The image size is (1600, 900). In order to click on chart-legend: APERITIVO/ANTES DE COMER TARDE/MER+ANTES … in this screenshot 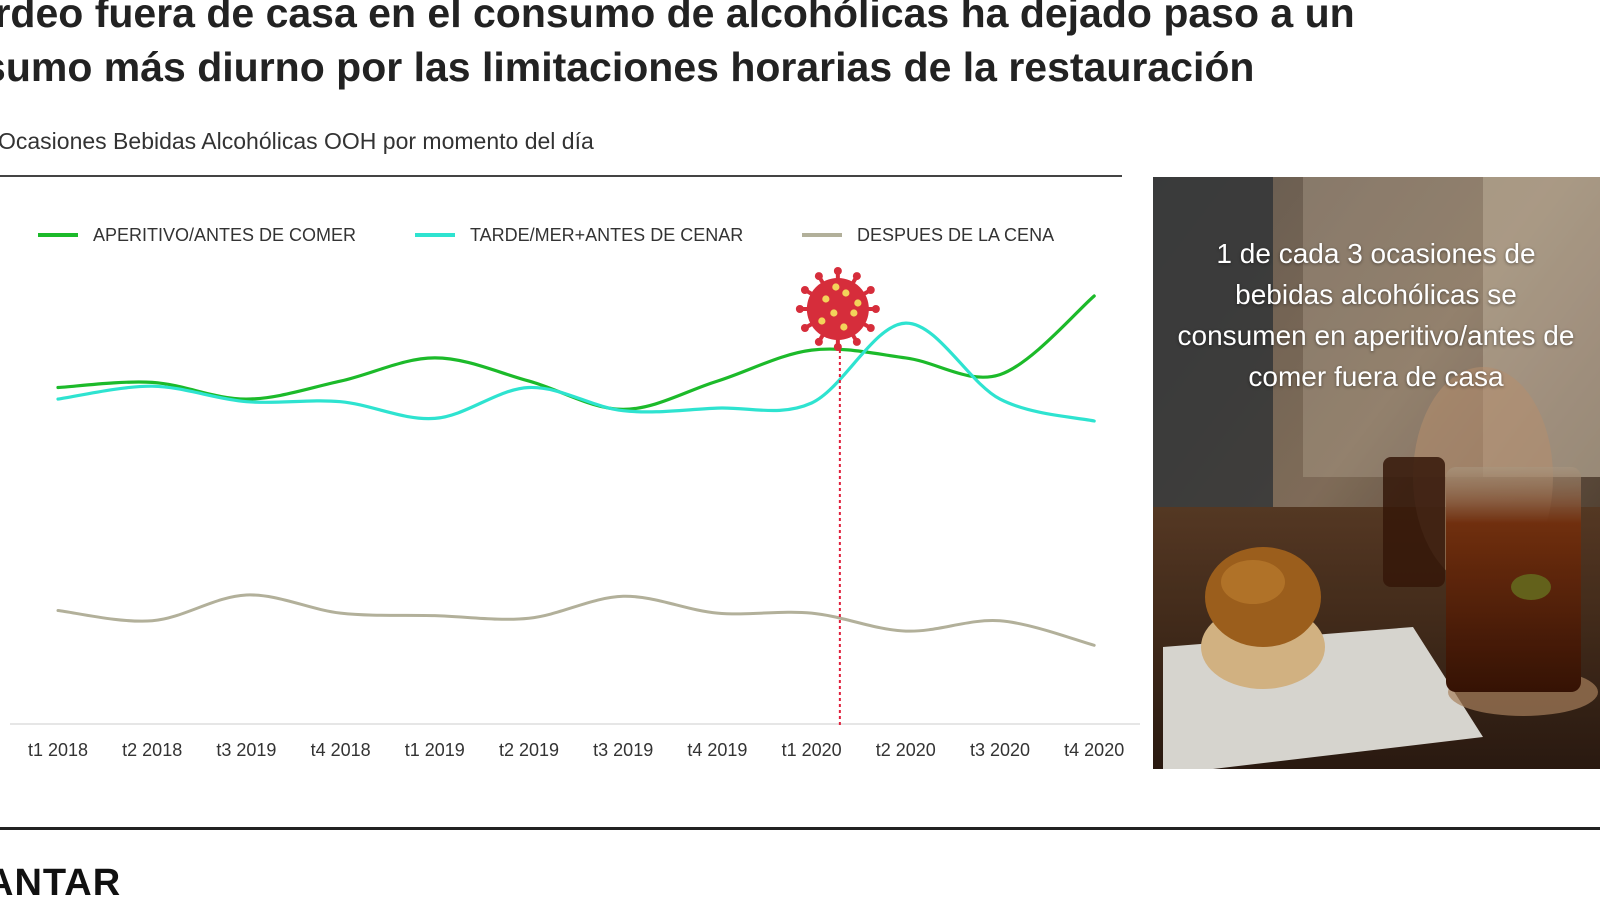, I will do `click(546, 235)`.